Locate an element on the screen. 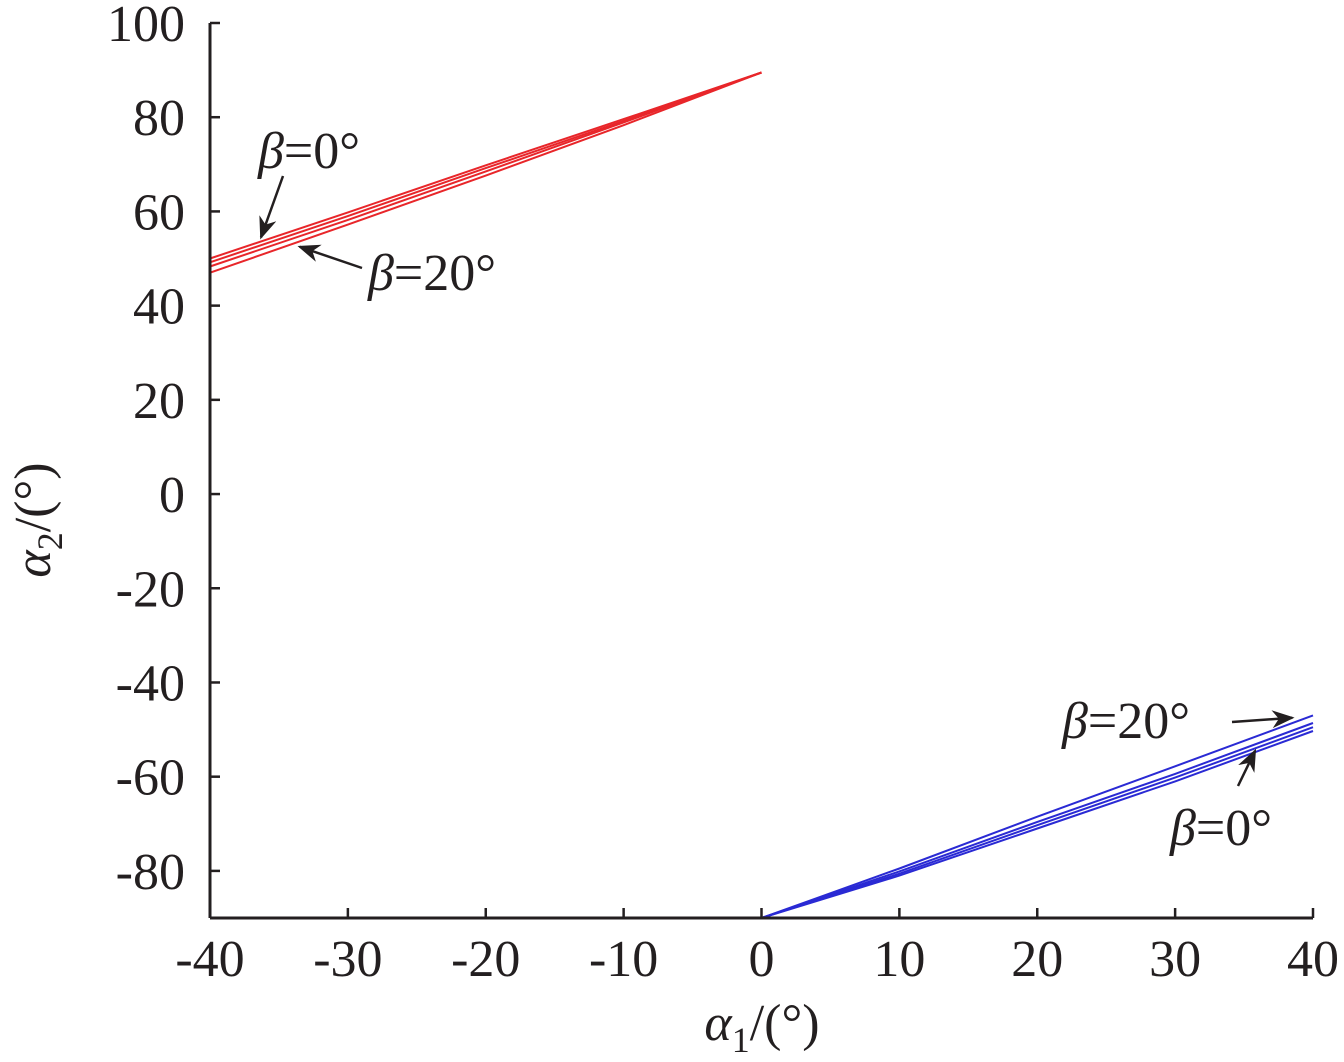  y-tick-label: 0 is located at coordinates (172, 495).